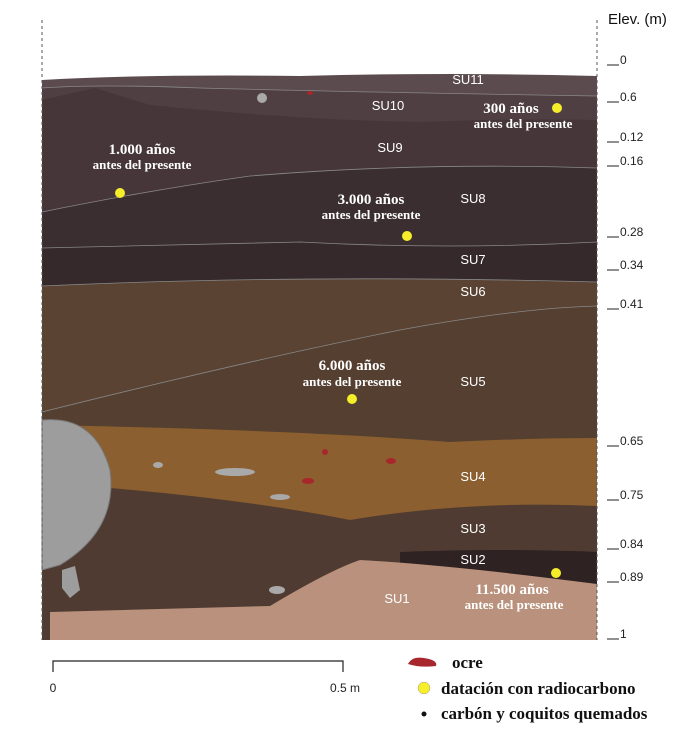 This screenshot has width=700, height=733. What do you see at coordinates (472, 291) in the screenshot?
I see `unit-label: SU6` at bounding box center [472, 291].